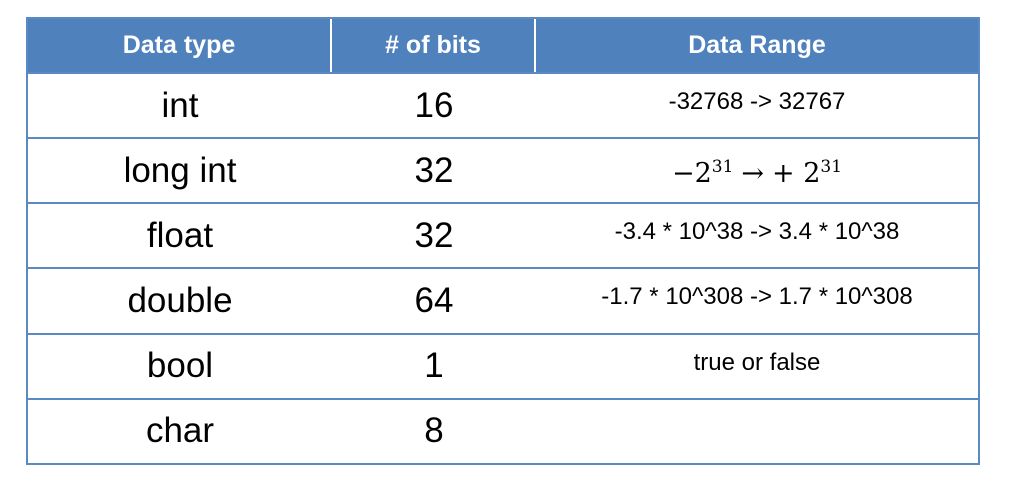 This screenshot has width=1009, height=492. I want to click on cell-range-long-int: −231 → + 231, so click(757, 169).